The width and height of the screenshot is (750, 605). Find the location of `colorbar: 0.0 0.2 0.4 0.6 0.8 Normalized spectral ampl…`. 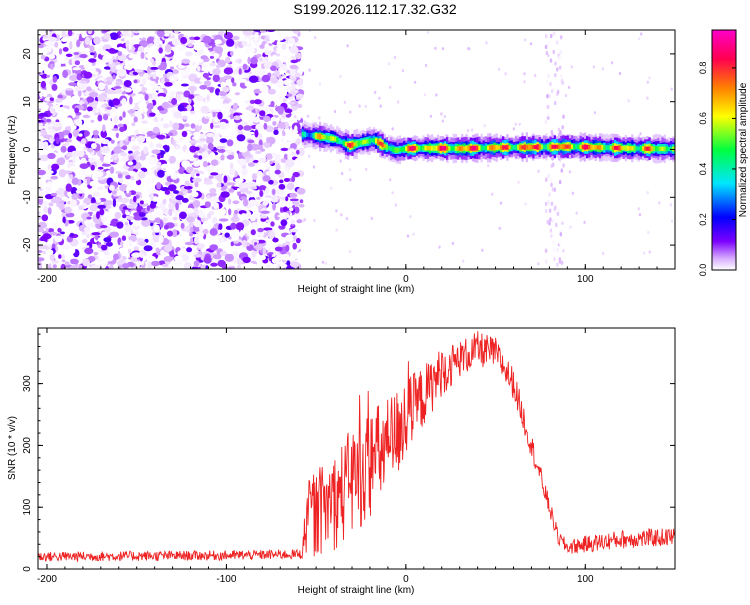

colorbar: 0.0 0.2 0.4 0.6 0.8 Normalized spectral ampl… is located at coordinates (723, 153).